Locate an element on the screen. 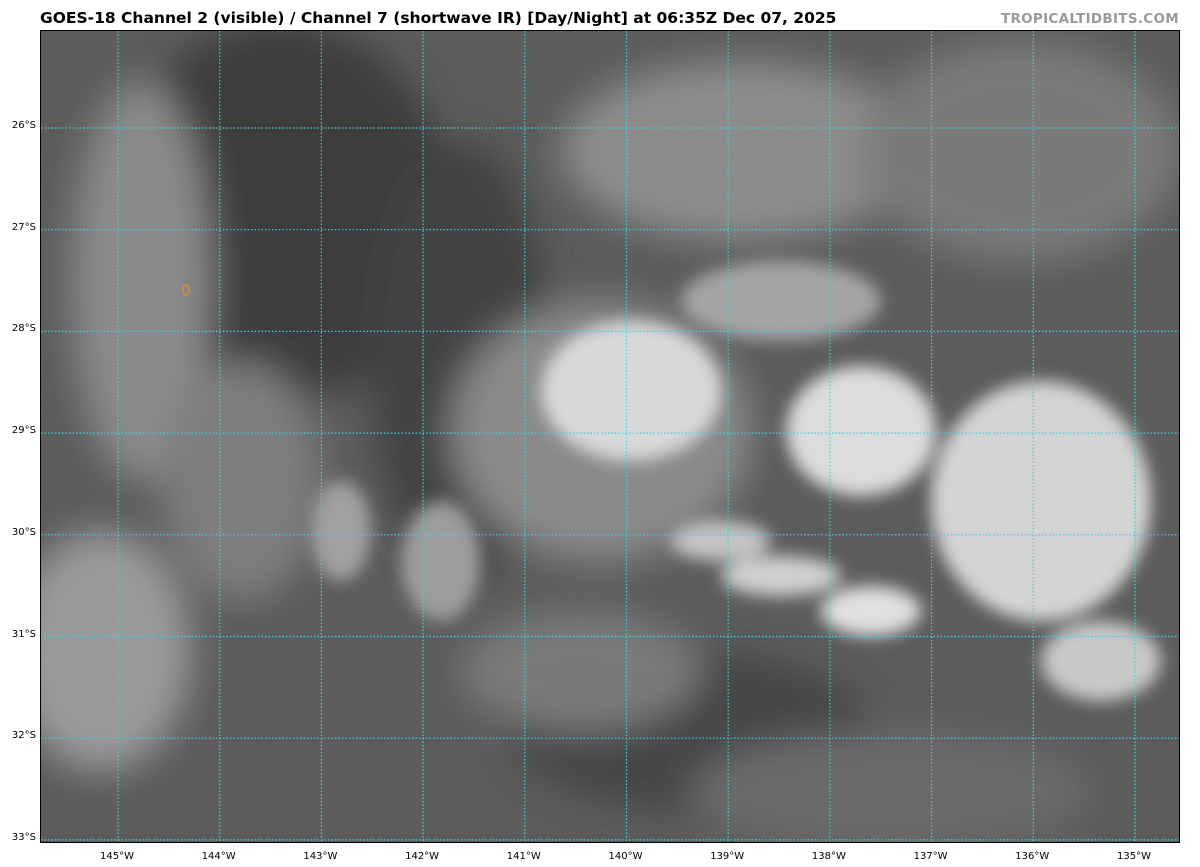 The height and width of the screenshot is (867, 1200). source-credit: TROPICALTIDBITS.COM is located at coordinates (1089, 19).